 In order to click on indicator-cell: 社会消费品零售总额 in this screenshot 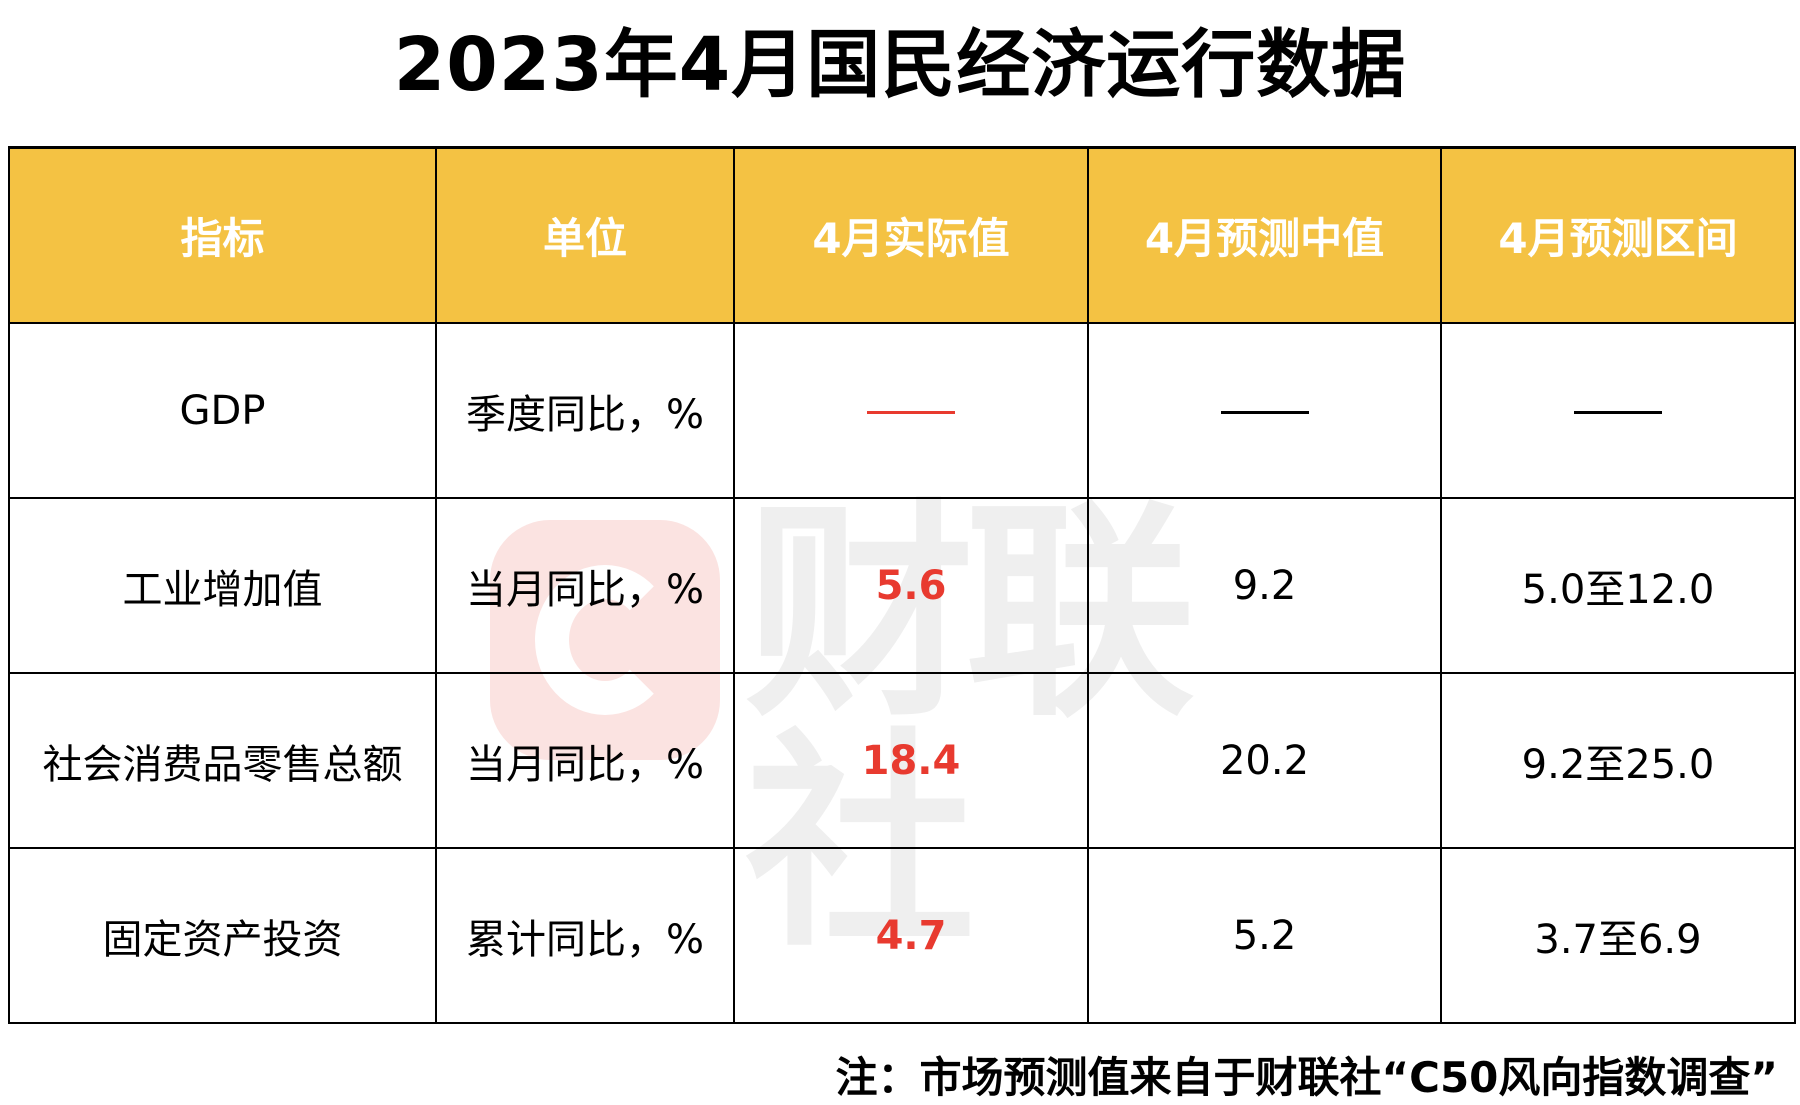, I will do `click(222, 760)`.